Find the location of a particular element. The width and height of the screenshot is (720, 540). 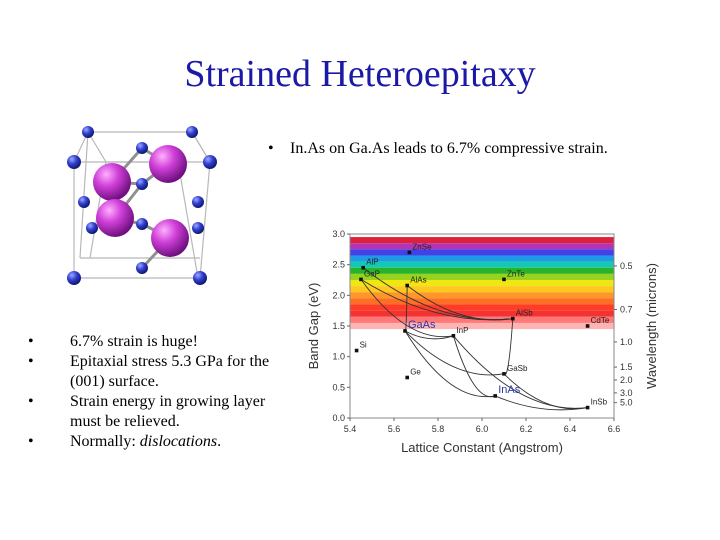

y2-tick-label: 1.0 is located at coordinates (626, 342).